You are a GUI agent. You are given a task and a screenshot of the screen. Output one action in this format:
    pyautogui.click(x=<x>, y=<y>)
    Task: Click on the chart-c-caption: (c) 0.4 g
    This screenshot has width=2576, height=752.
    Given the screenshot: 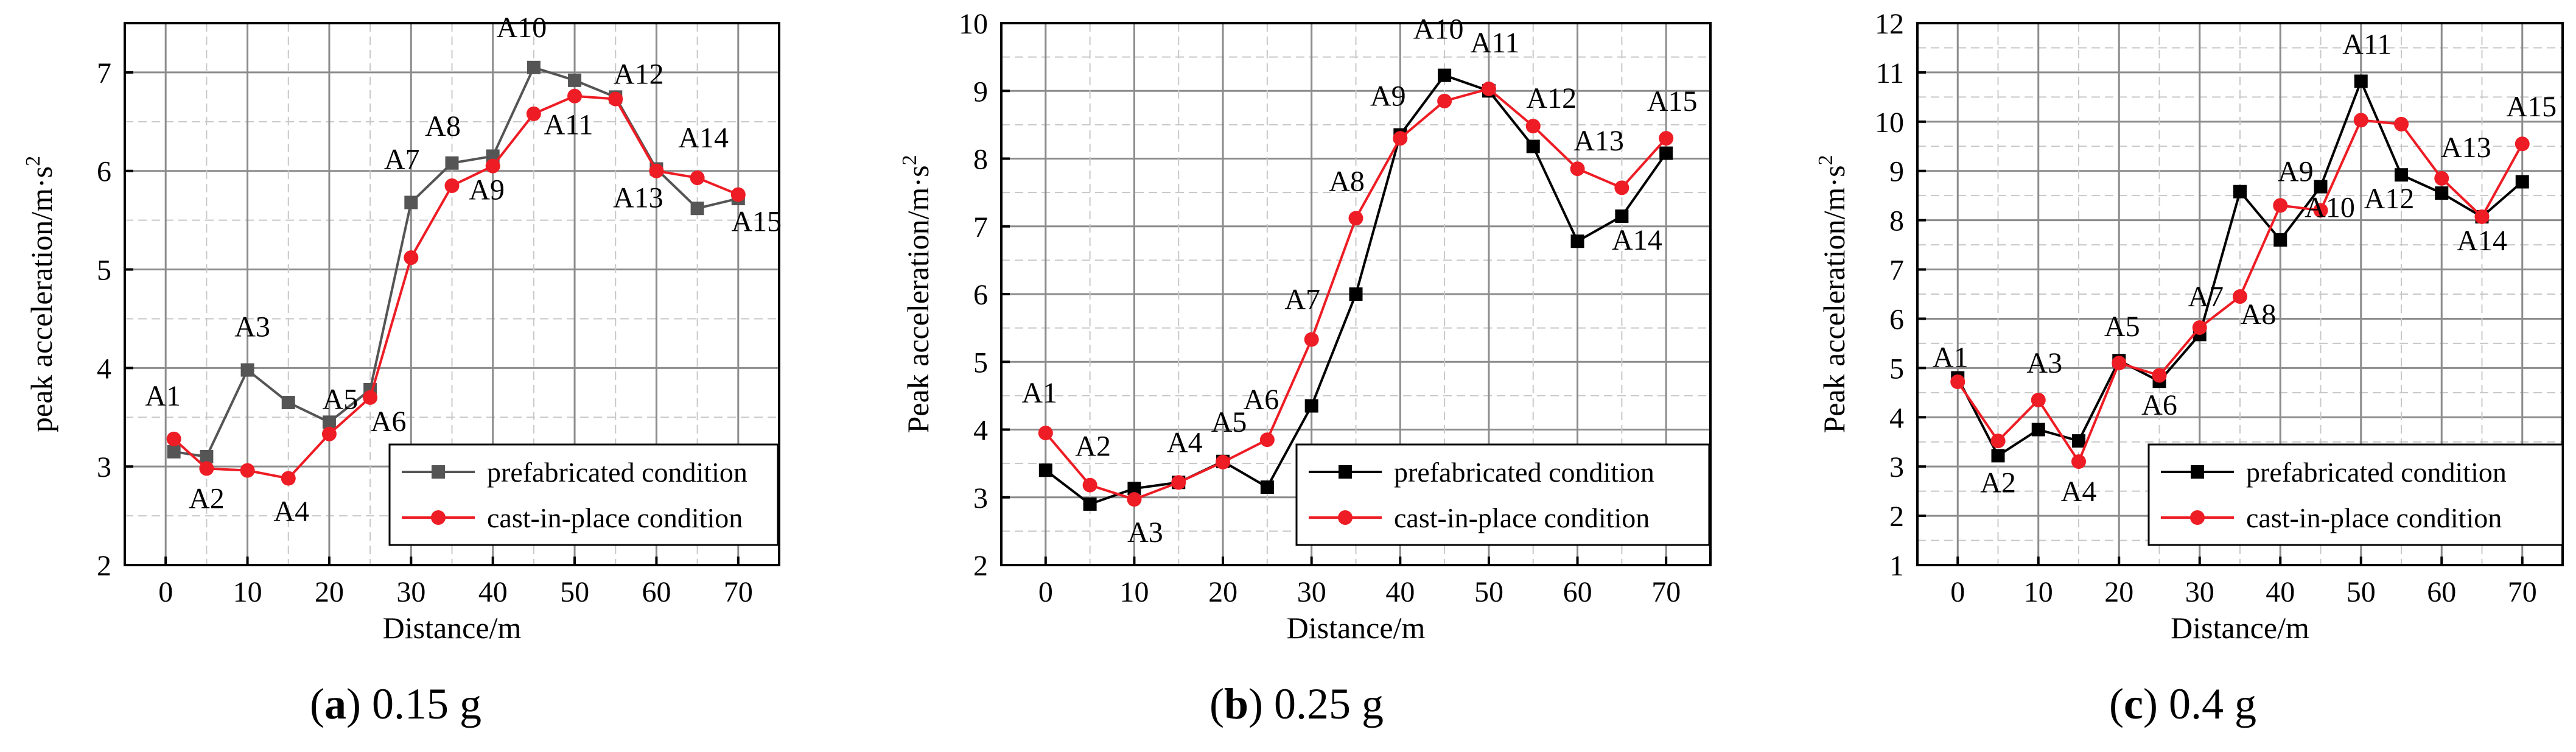 What is the action you would take?
    pyautogui.click(x=2182, y=704)
    